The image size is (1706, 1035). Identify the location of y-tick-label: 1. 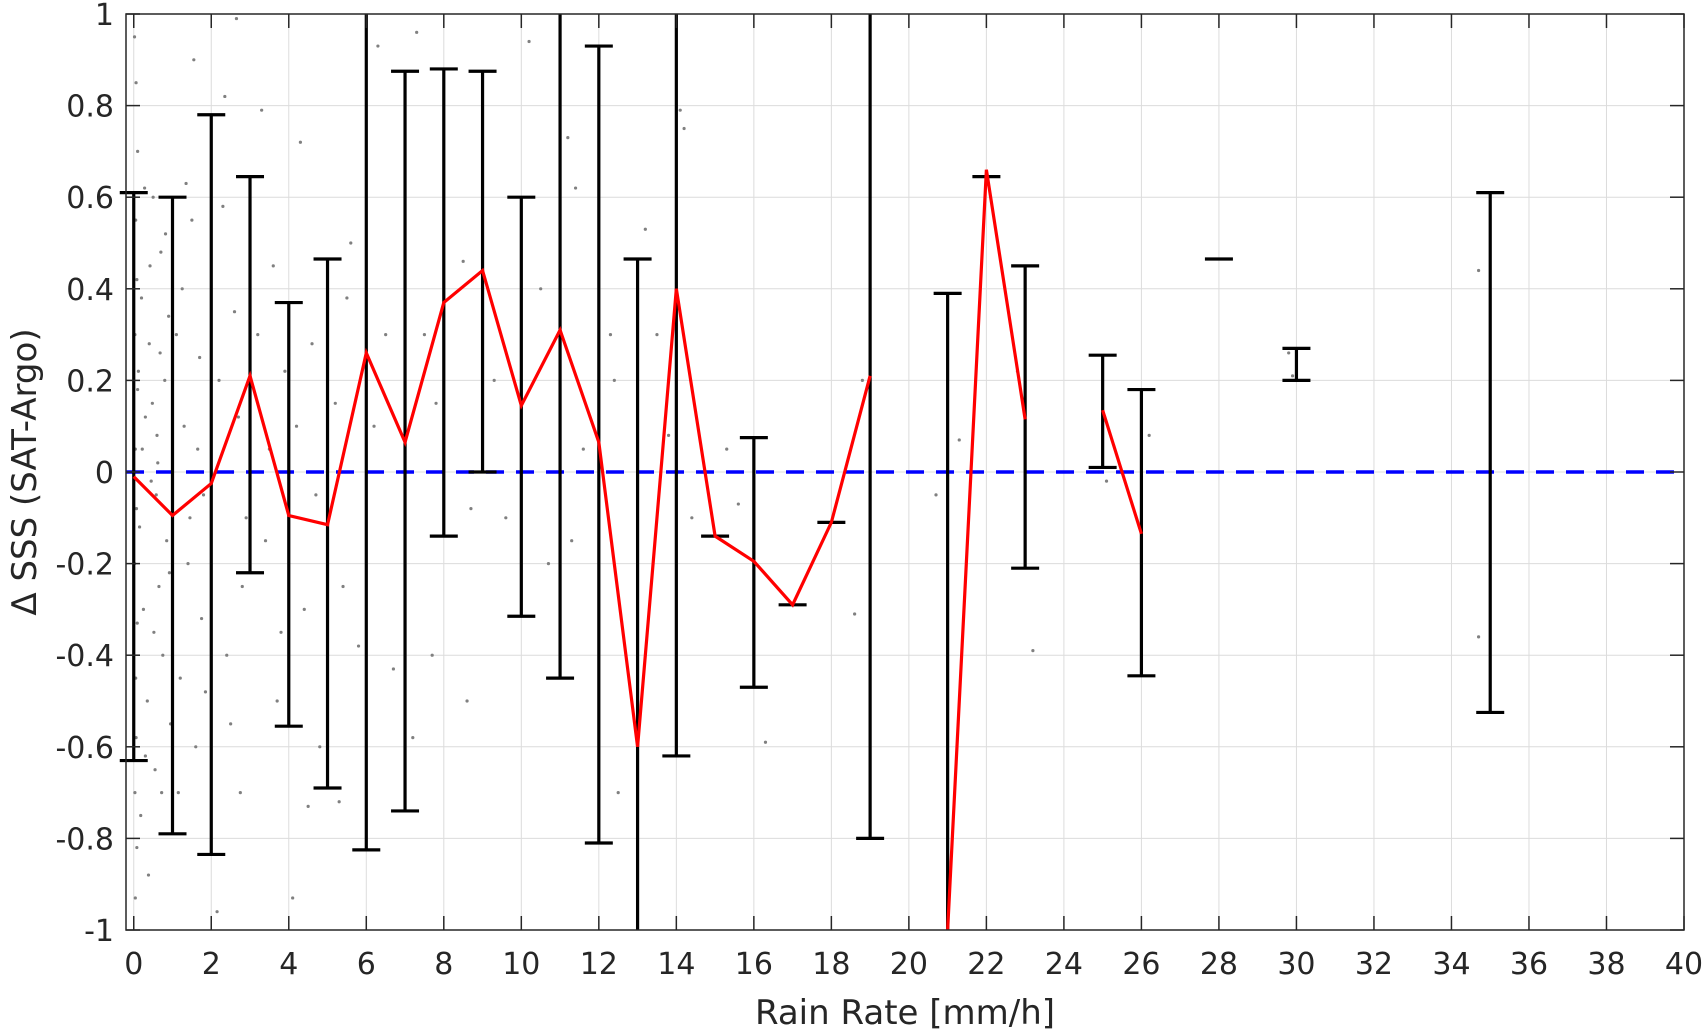
(104, 16).